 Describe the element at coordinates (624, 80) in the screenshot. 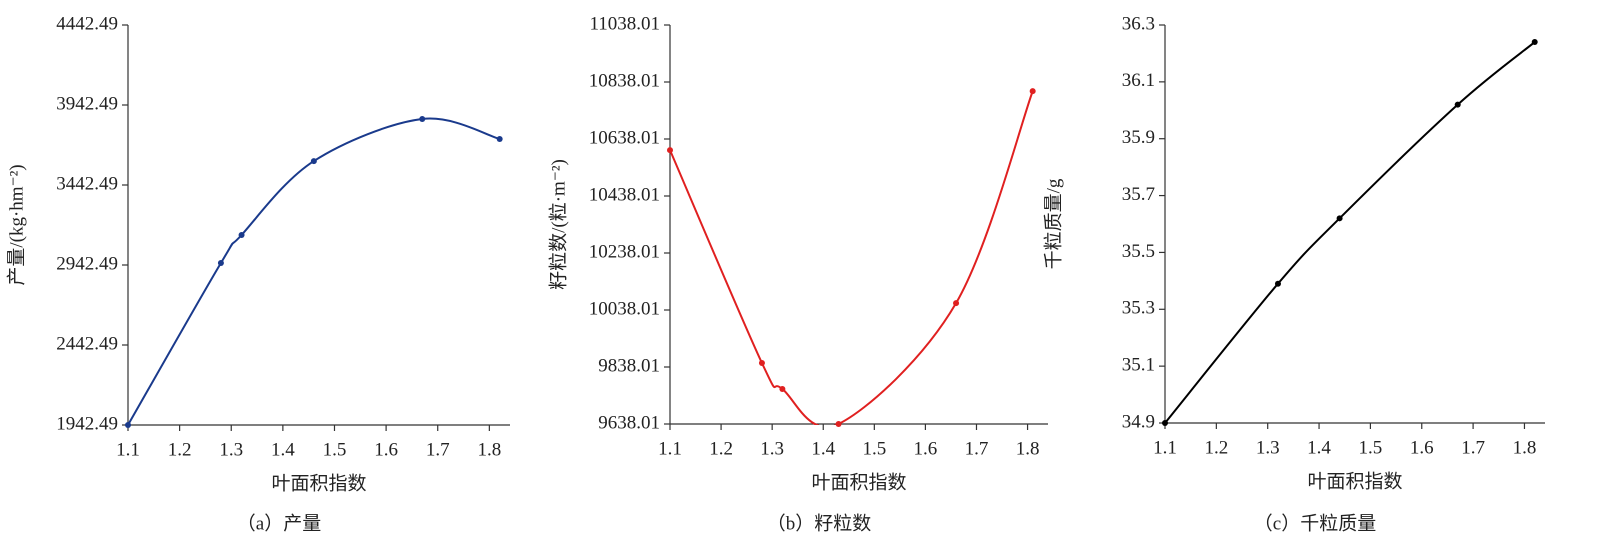

I see `y-tick-label: 10838.01` at that location.